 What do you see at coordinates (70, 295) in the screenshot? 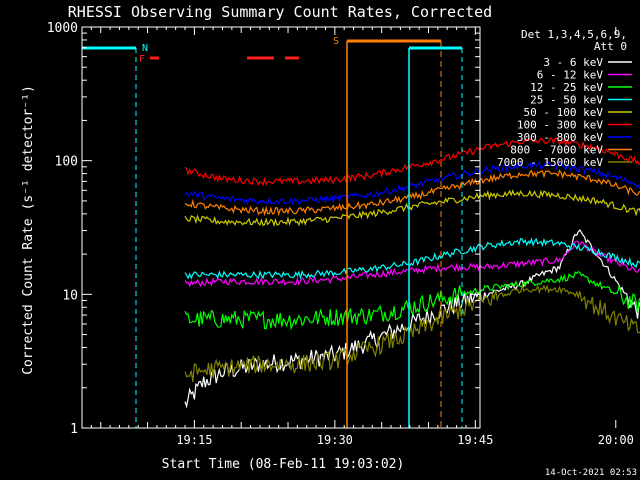
I see `y-tick-label: 10` at bounding box center [70, 295].